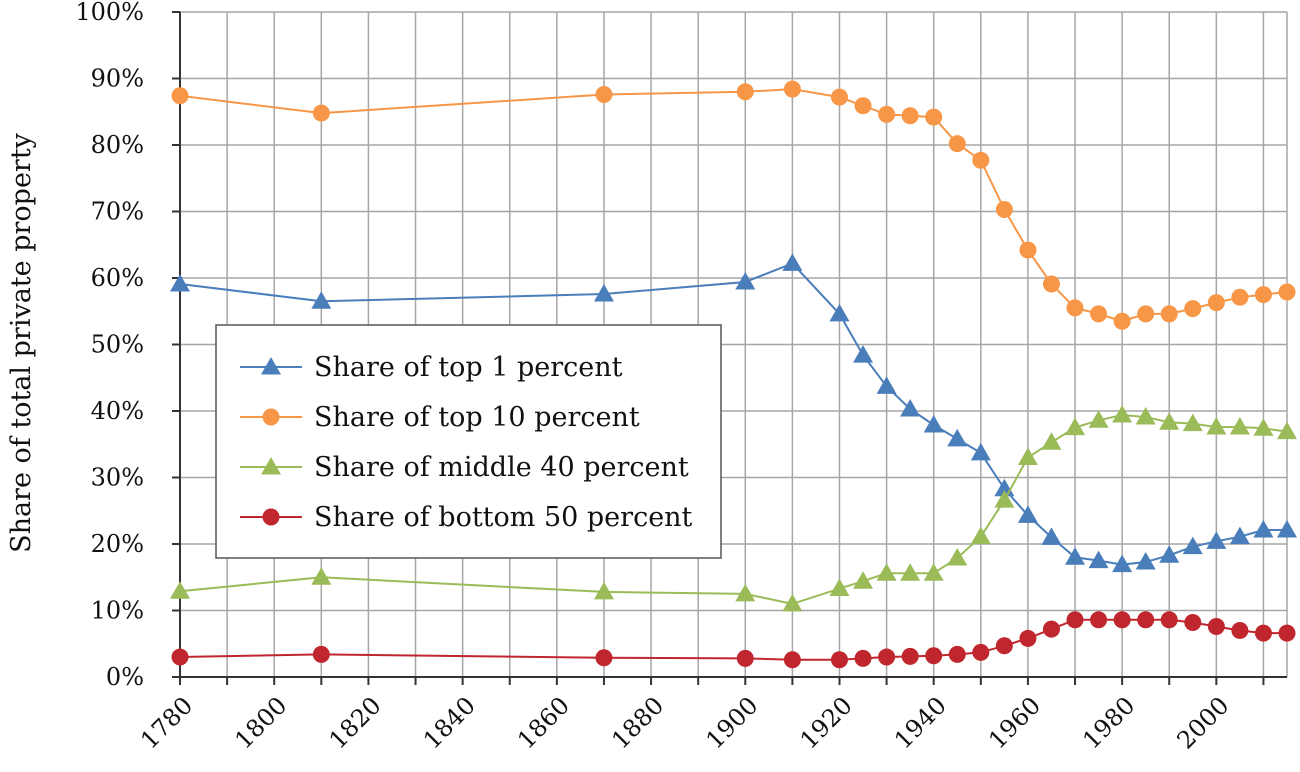 The image size is (1300, 772). I want to click on x-tick-label: 1780, so click(166, 722).